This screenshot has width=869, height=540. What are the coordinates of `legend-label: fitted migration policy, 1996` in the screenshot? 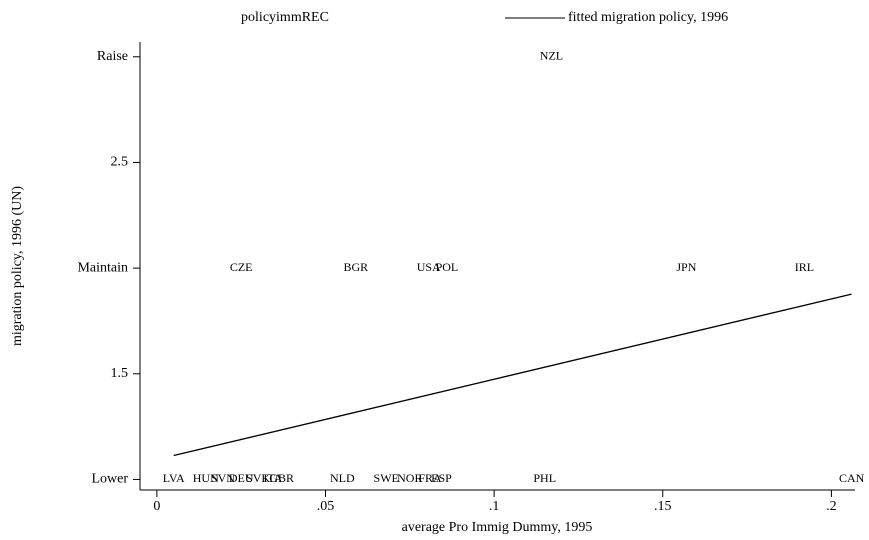 It's located at (648, 17).